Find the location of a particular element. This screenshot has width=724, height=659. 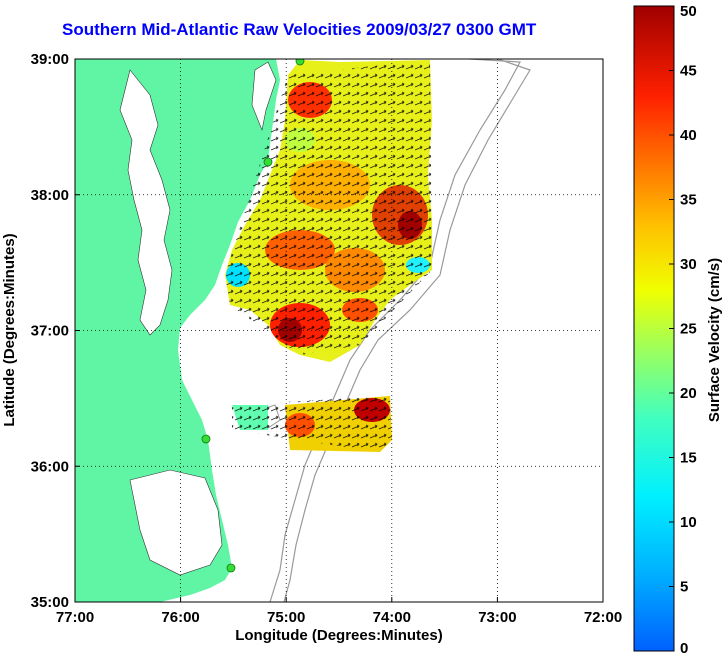

y-tick-label: 38:00 is located at coordinates (50, 195).